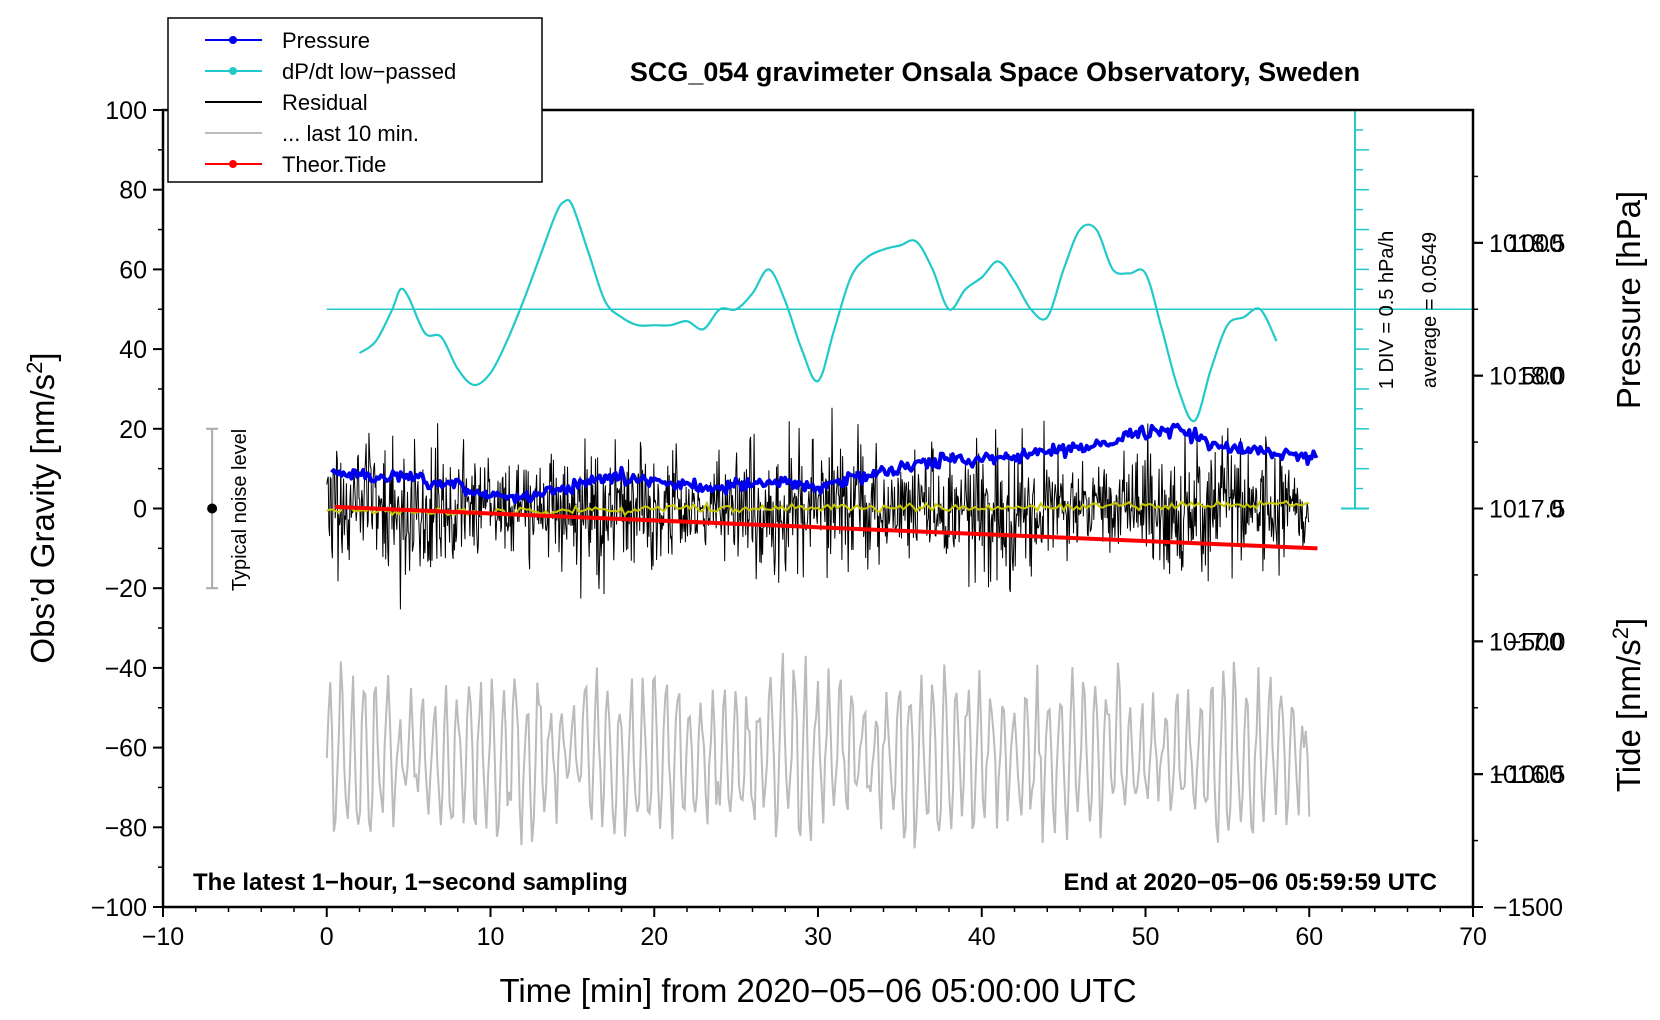 The height and width of the screenshot is (1020, 1660). I want to click on tide-tick-label: −500, so click(1535, 642).